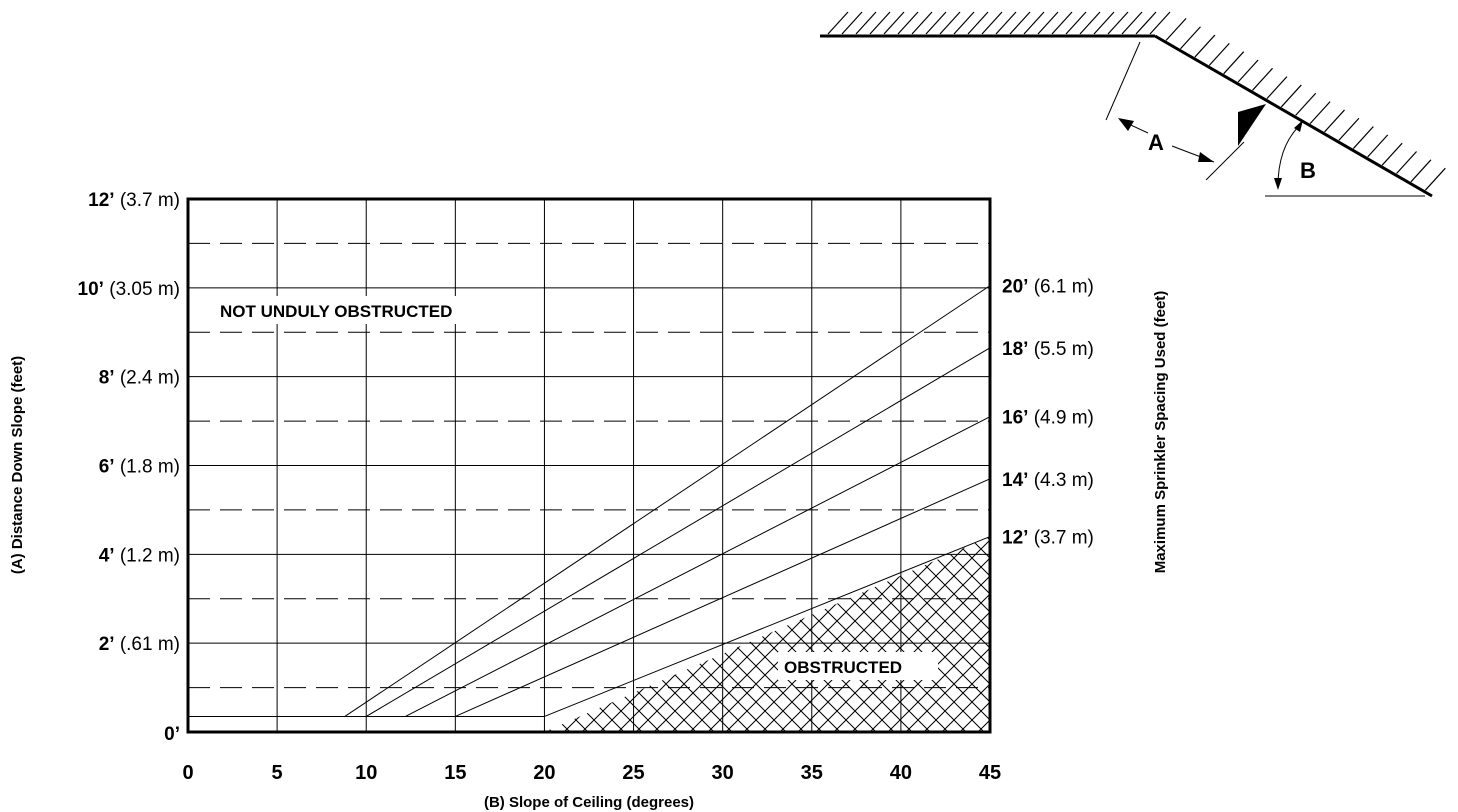 The height and width of the screenshot is (812, 1458). I want to click on y-tick-label-sub: (.61 m), so click(147, 644).